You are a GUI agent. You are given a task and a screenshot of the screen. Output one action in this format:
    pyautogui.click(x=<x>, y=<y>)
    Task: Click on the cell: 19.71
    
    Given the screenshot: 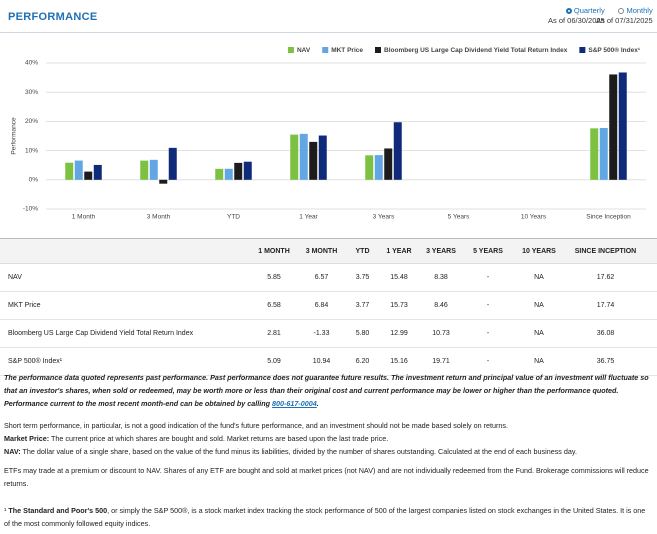 What is the action you would take?
    pyautogui.click(x=441, y=361)
    